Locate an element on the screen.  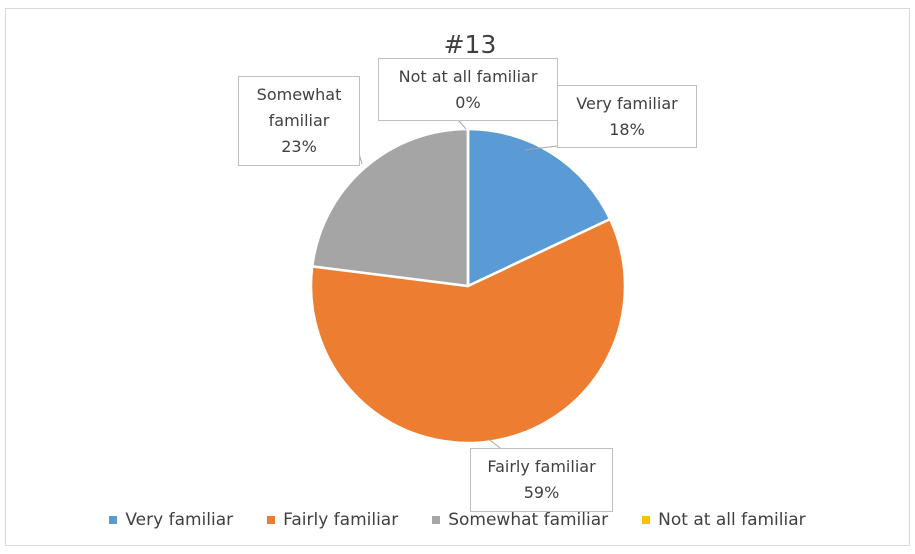
label-value: 18% is located at coordinates (627, 129).